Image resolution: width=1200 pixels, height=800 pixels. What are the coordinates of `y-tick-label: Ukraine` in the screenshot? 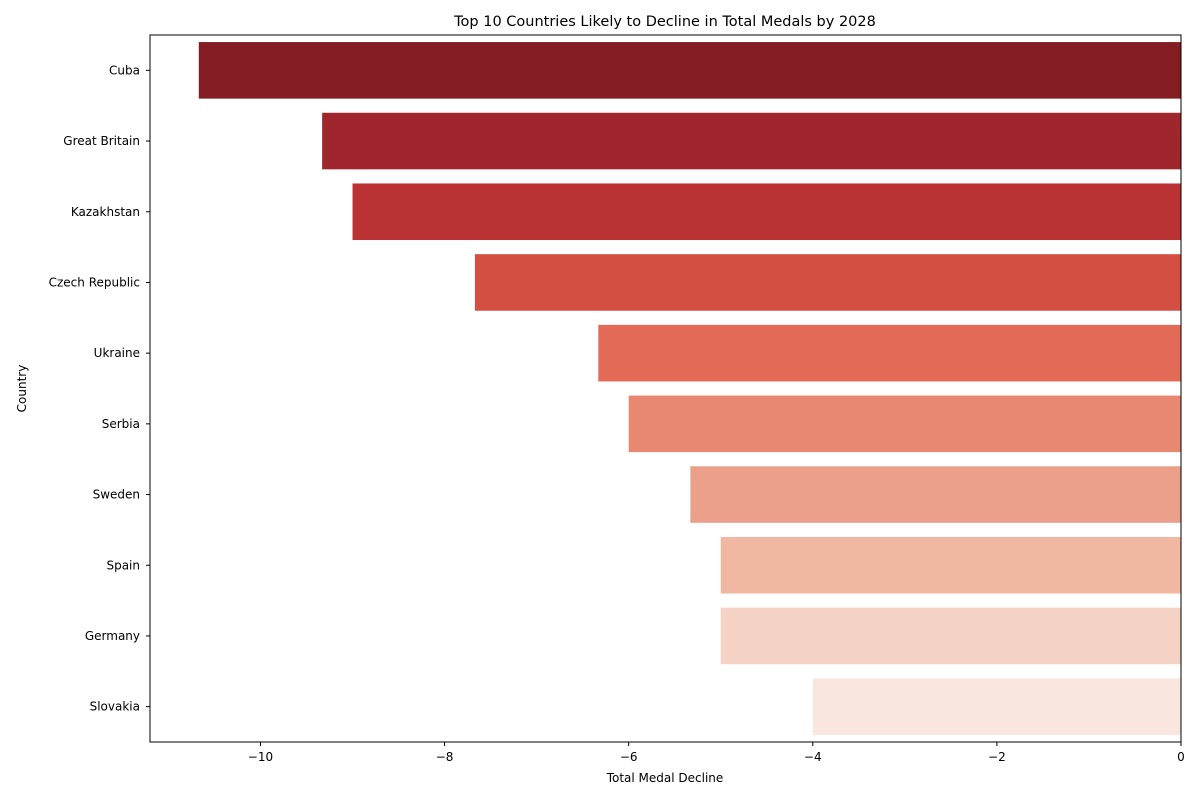 It's located at (117, 353).